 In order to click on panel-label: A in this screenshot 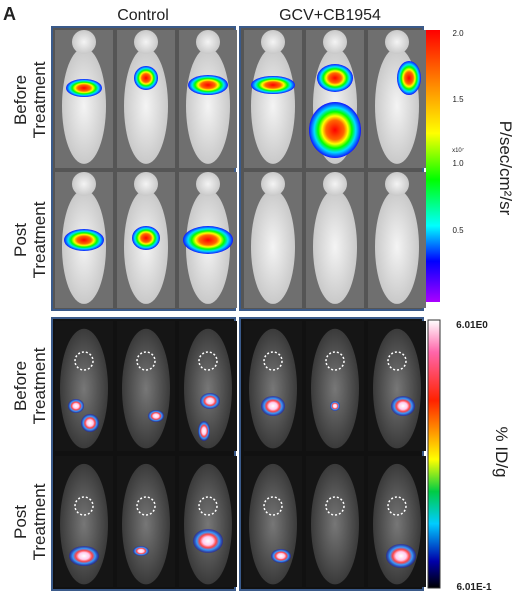, I will do `click(9, 14)`.